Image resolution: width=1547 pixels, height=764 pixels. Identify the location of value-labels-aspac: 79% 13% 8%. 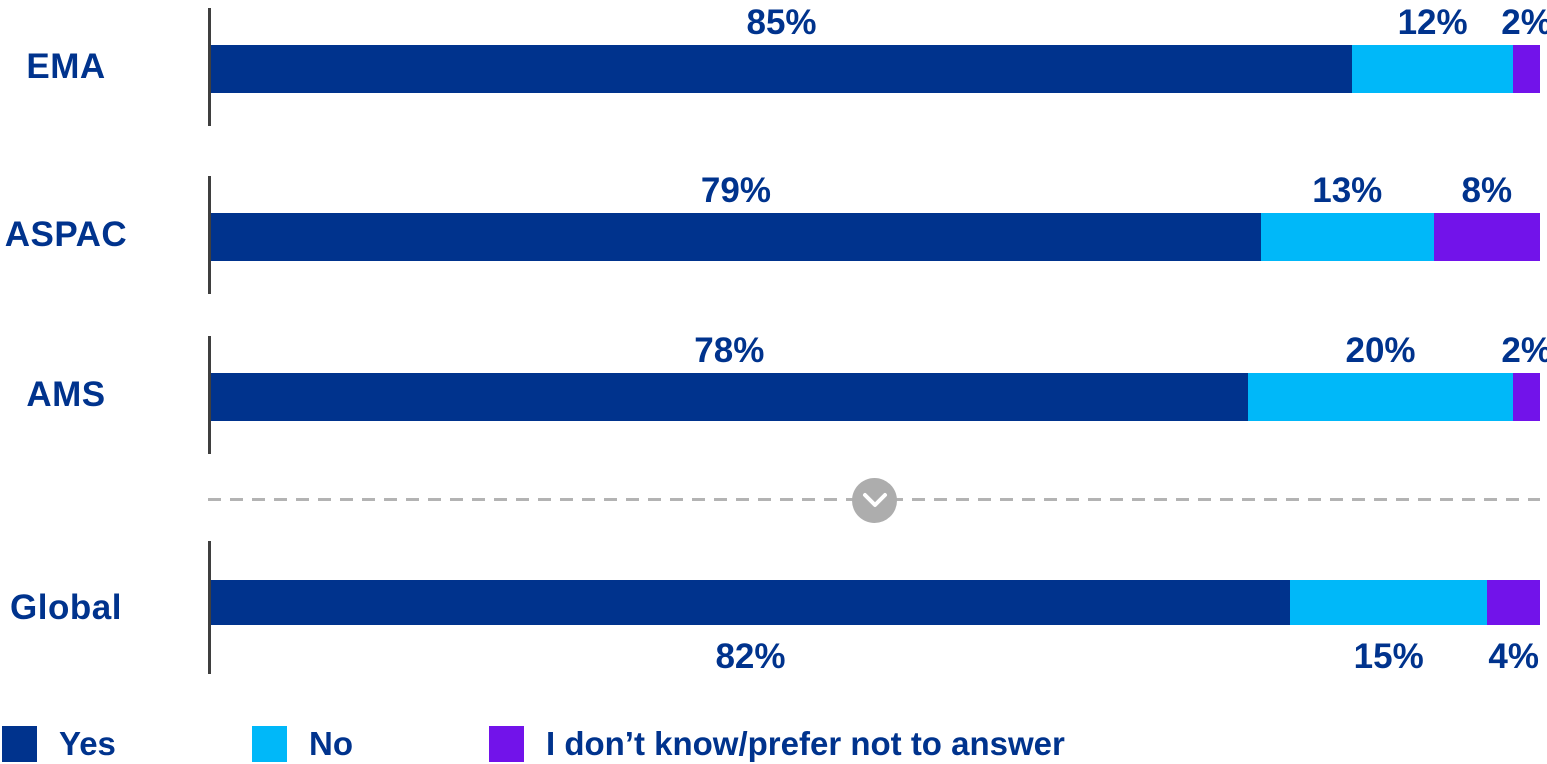
(875, 192).